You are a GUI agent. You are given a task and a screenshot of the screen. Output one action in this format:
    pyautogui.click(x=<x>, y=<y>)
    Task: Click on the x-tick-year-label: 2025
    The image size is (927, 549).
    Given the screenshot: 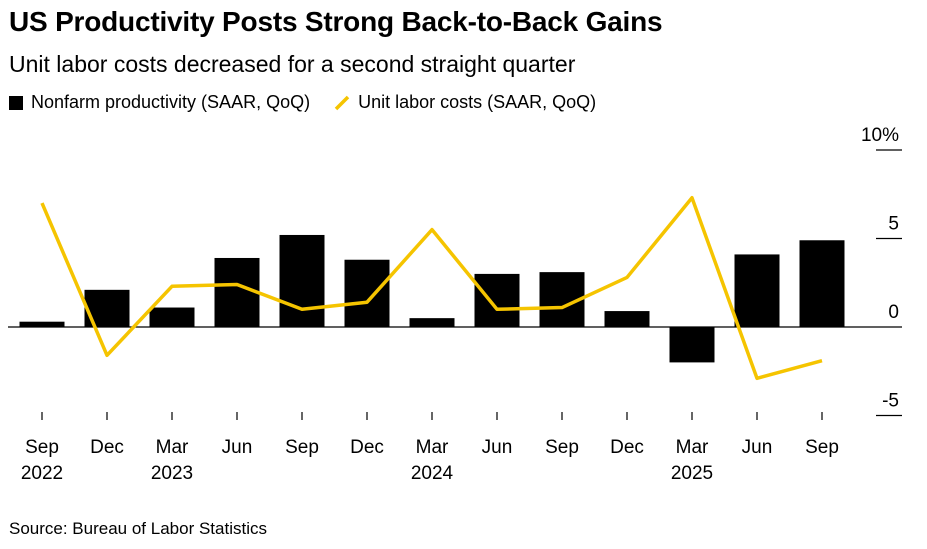 What is the action you would take?
    pyautogui.click(x=692, y=473)
    